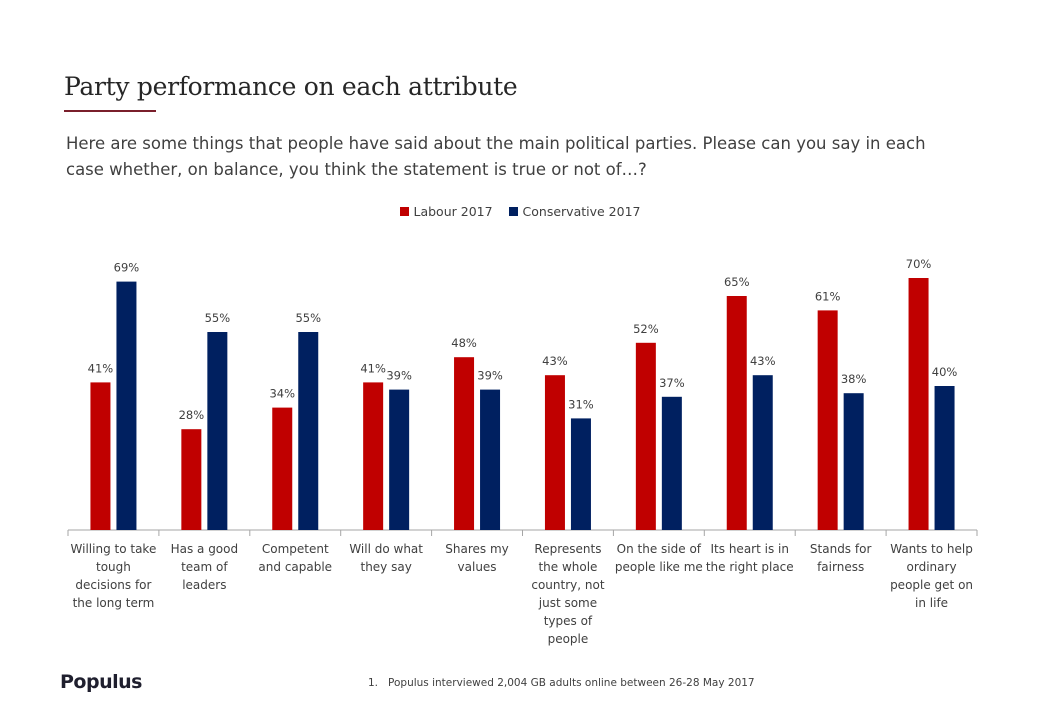  Describe the element at coordinates (453, 211) in the screenshot. I see `legend-label-labour: Labour 2017` at that location.